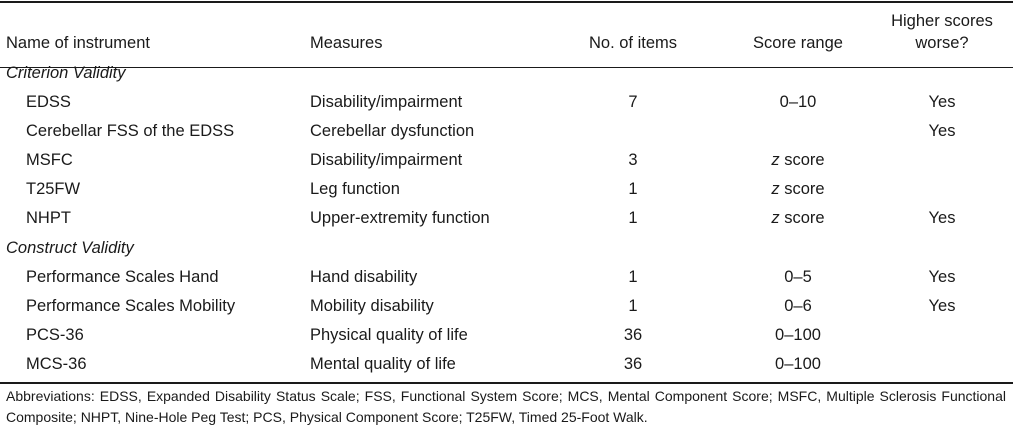 This screenshot has width=1013, height=429. What do you see at coordinates (383, 364) in the screenshot?
I see `row-measures: Mental quality of life` at bounding box center [383, 364].